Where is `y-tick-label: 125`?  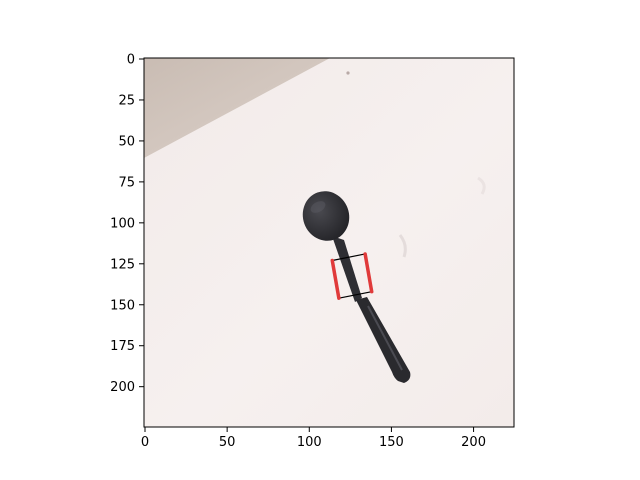
y-tick-label: 125 is located at coordinates (122, 264).